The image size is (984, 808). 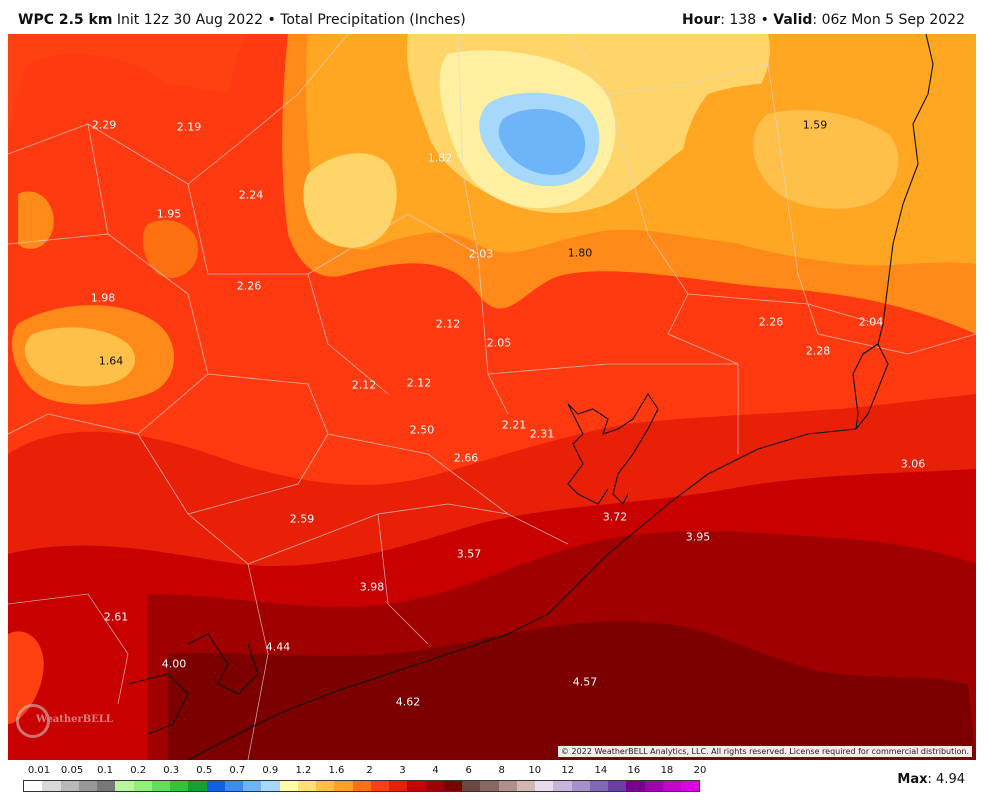 I want to click on point-value-label: 1.80, so click(x=580, y=253).